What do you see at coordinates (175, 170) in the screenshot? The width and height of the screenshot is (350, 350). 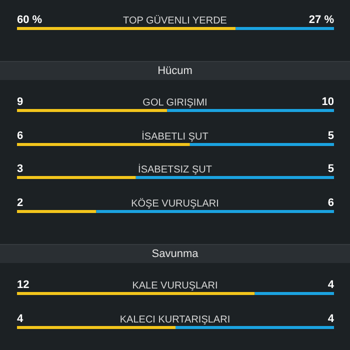 I see `y-tick-label: İSABETSIZ ŞUT` at bounding box center [175, 170].